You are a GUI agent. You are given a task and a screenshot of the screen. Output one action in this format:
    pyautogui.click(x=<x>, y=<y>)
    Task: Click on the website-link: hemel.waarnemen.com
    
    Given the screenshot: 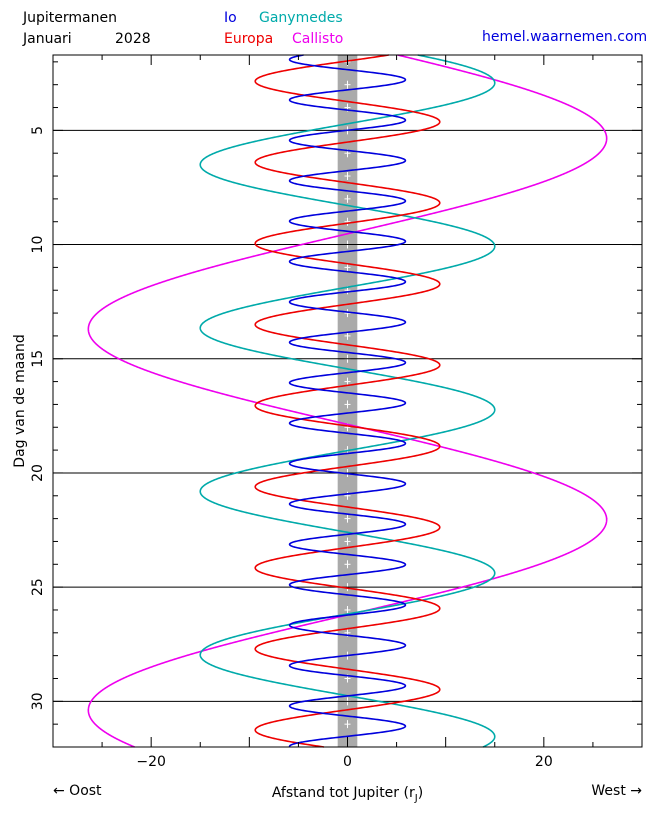 What is the action you would take?
    pyautogui.click(x=565, y=37)
    